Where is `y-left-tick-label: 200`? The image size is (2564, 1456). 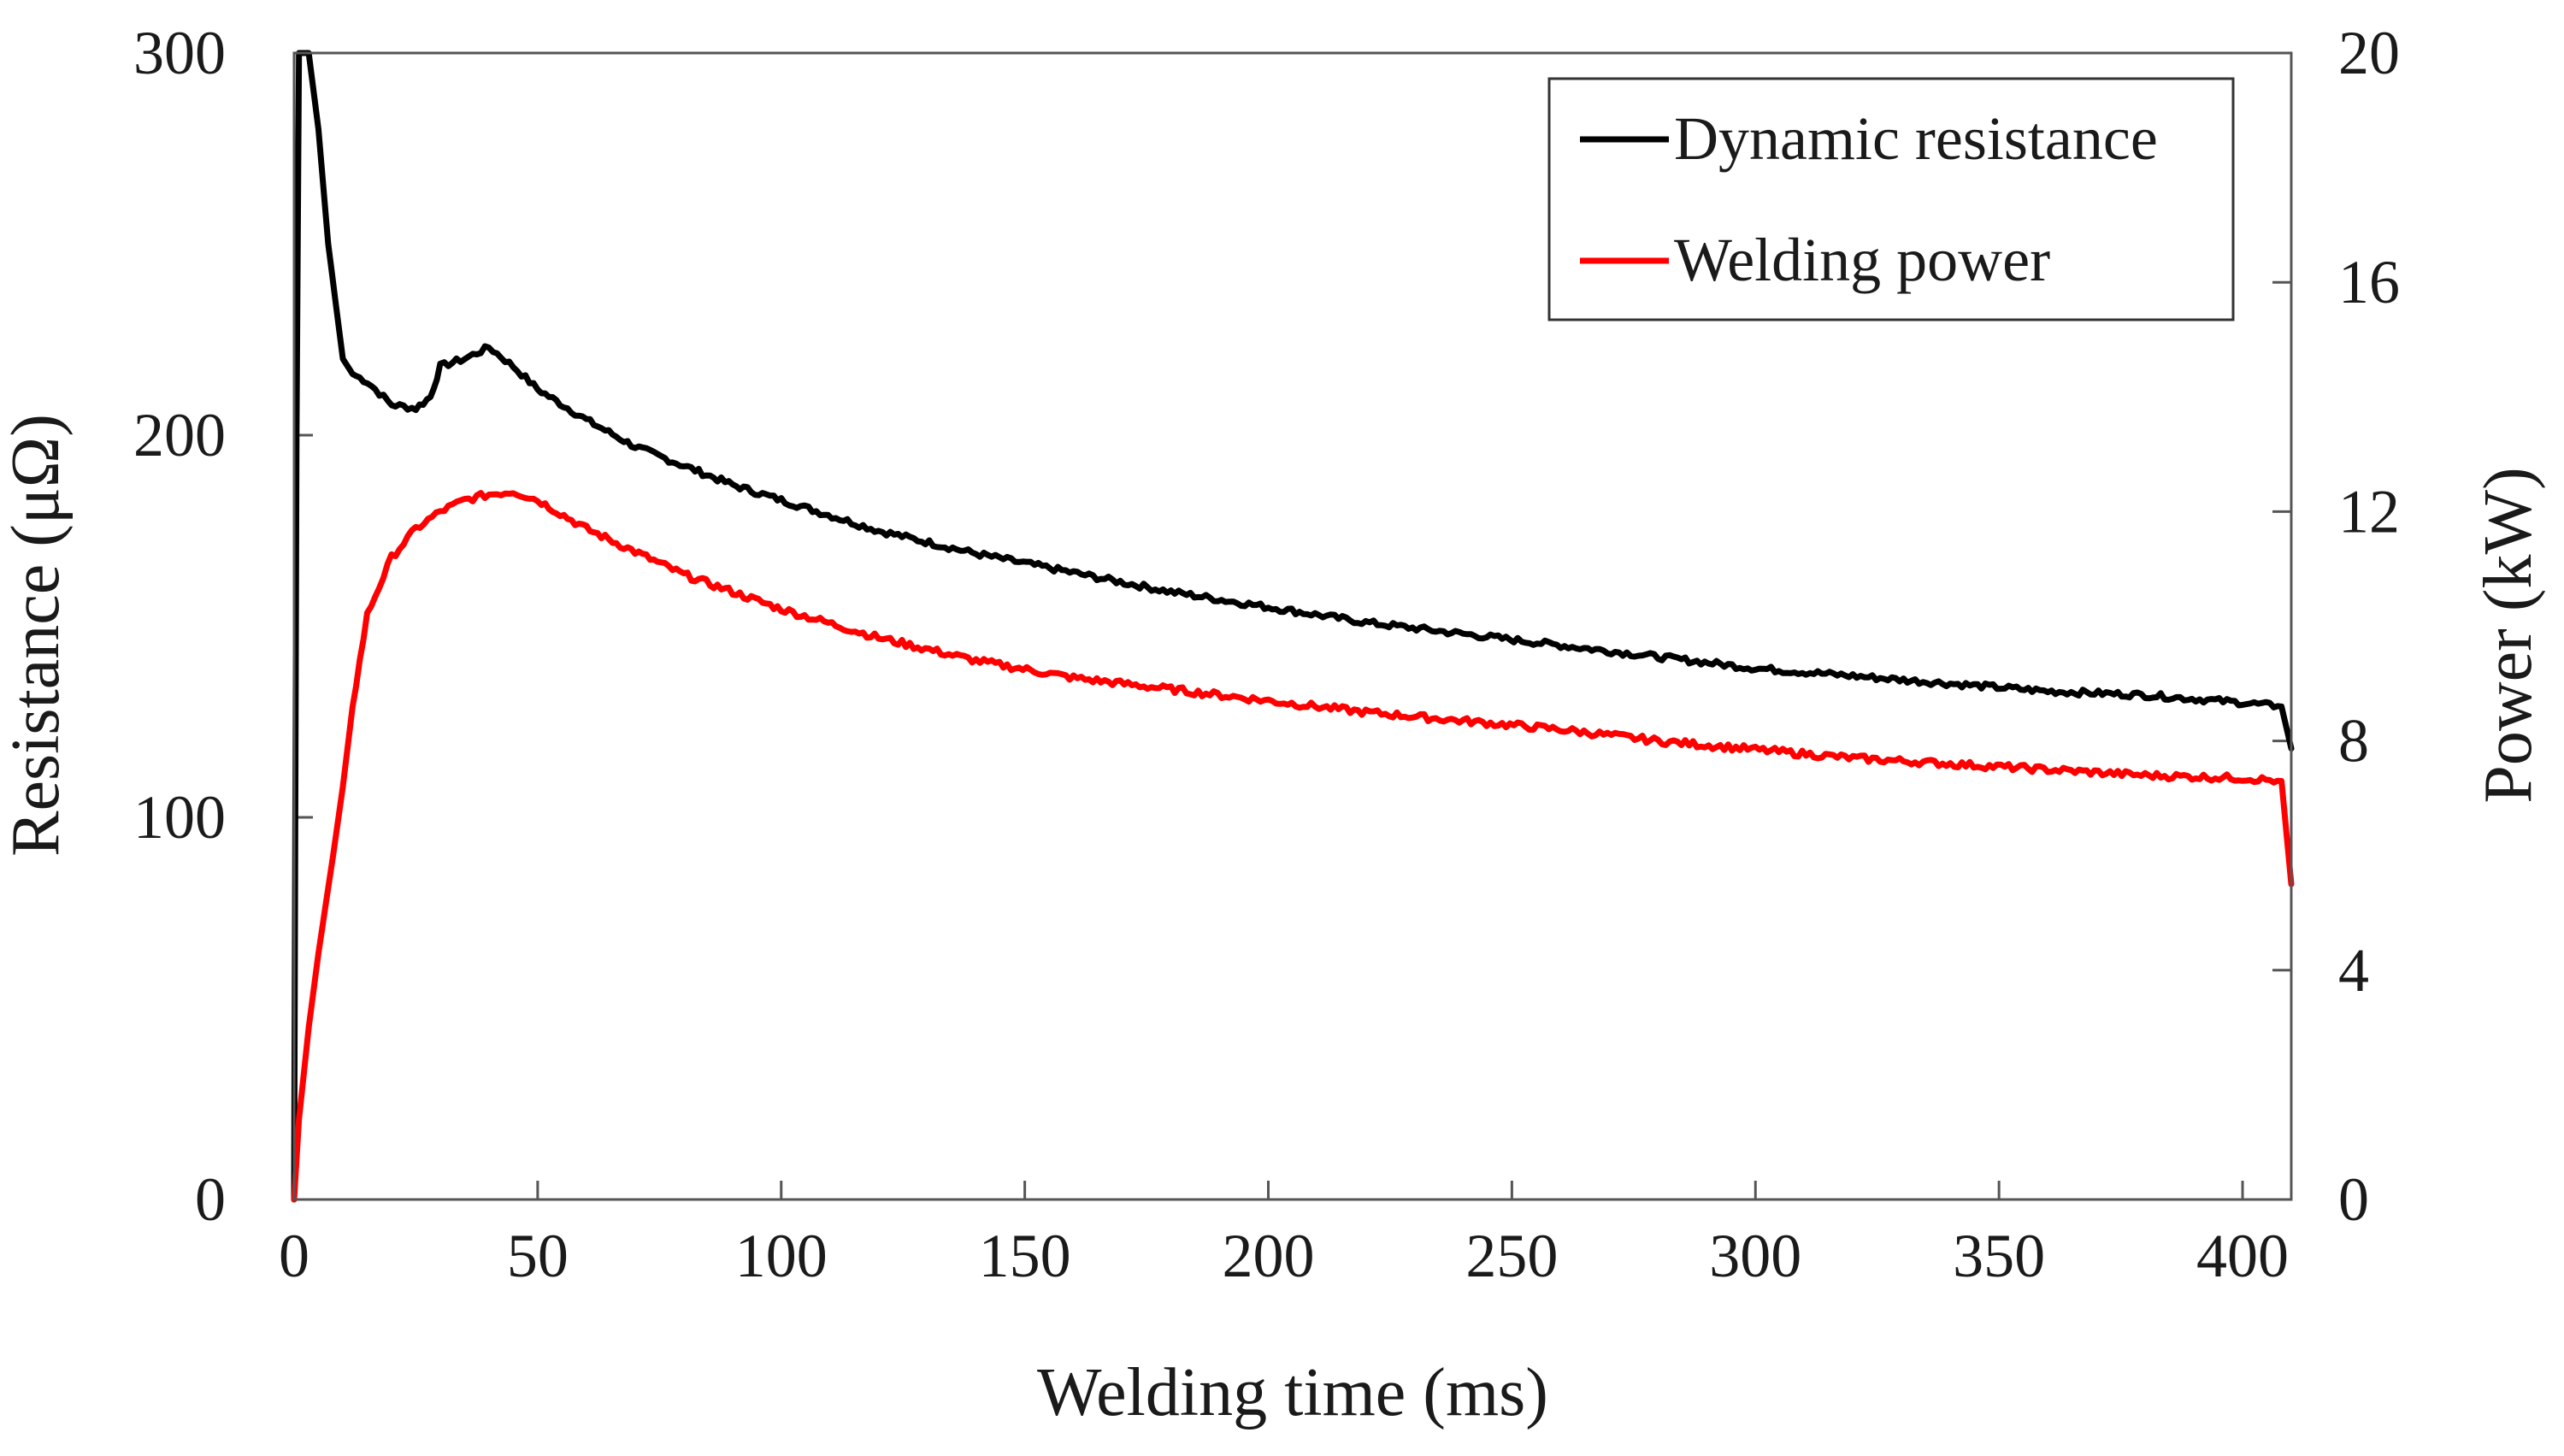
y-left-tick-label: 200 is located at coordinates (179, 435).